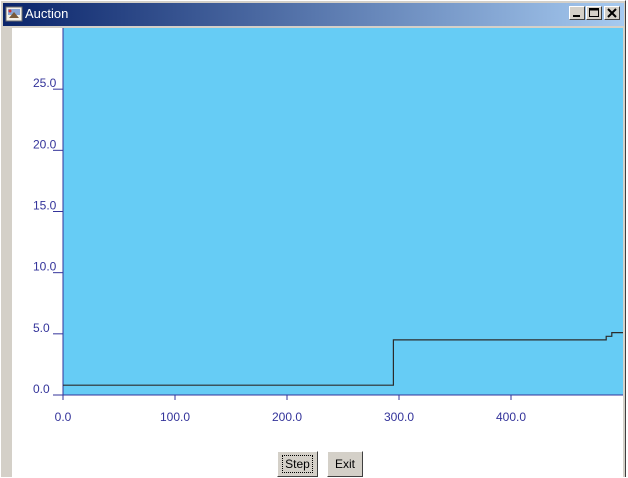 The width and height of the screenshot is (628, 478). Describe the element at coordinates (41, 328) in the screenshot. I see `y-tick-label: 5.0` at that location.